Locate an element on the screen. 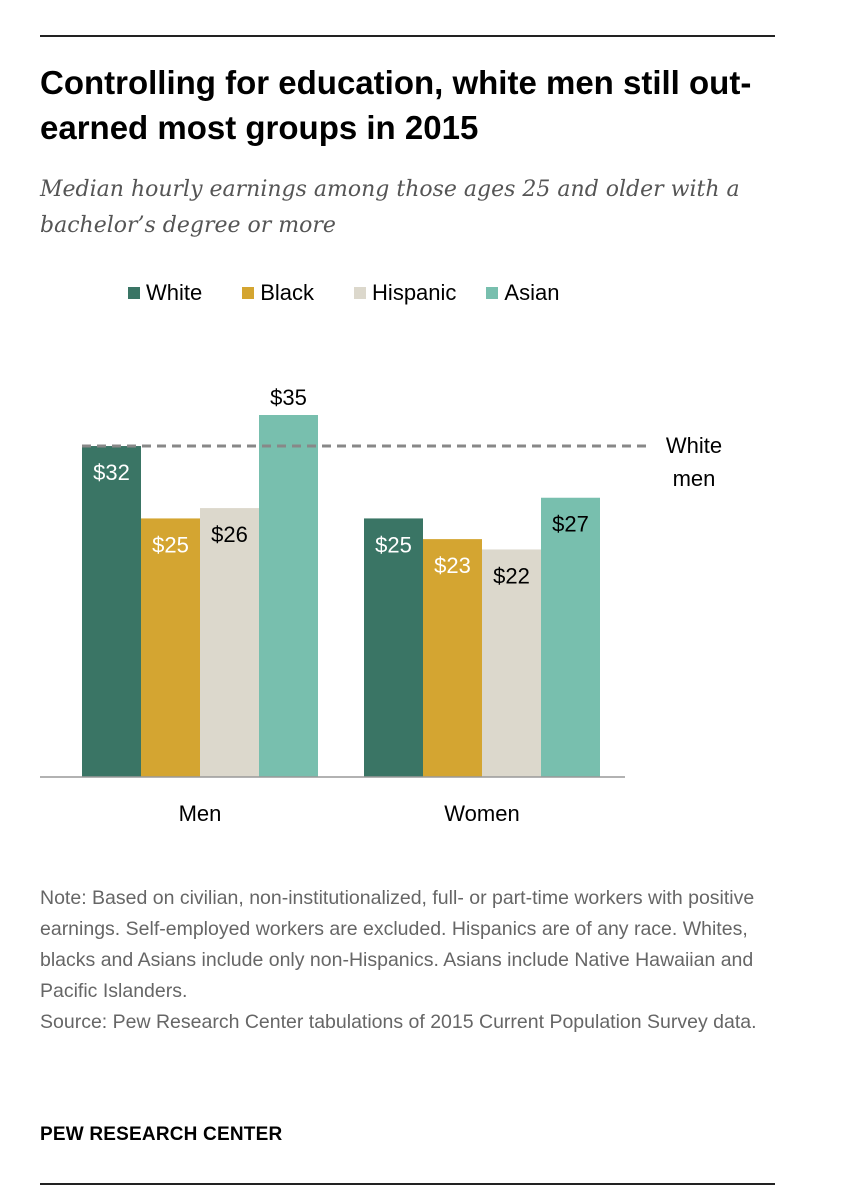 The height and width of the screenshot is (1200, 846). legend-label-asian: Asian is located at coordinates (532, 292).